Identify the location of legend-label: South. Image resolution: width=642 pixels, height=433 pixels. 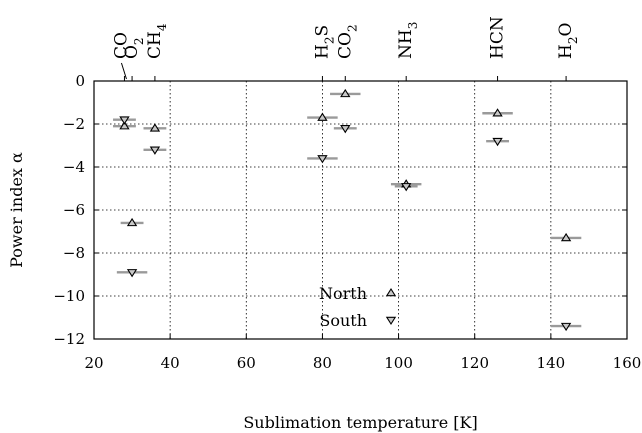
(343, 320).